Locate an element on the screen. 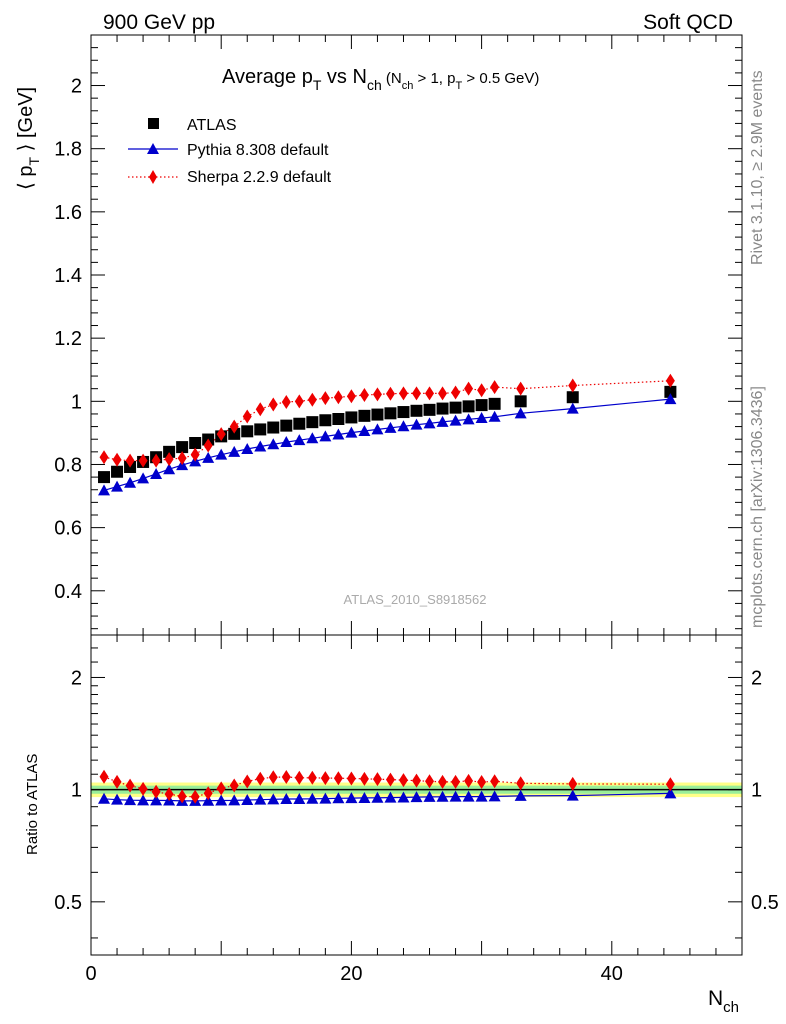 The image size is (786, 1024). legend-entry-atlas: ATLAS is located at coordinates (192, 125).